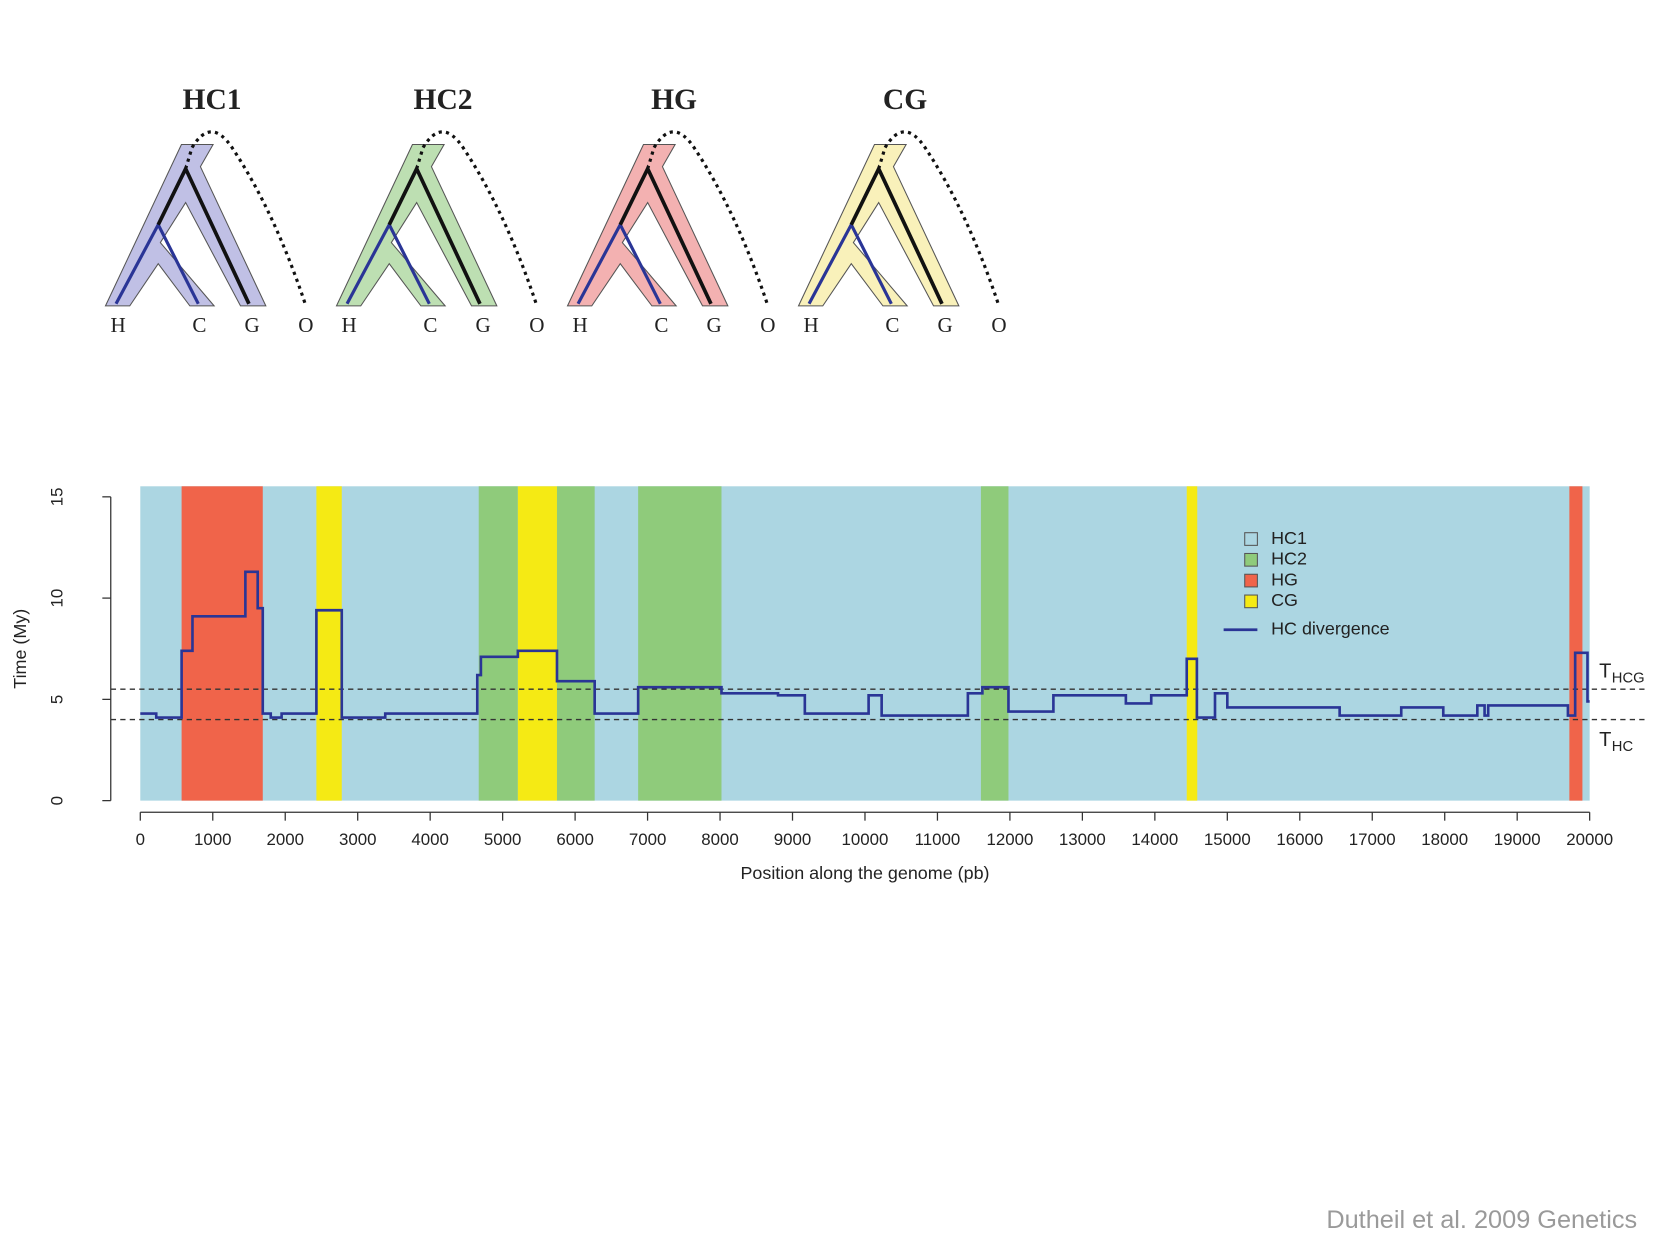 This screenshot has width=1654, height=1240. I want to click on x-tick-label: 14000, so click(1154, 839).